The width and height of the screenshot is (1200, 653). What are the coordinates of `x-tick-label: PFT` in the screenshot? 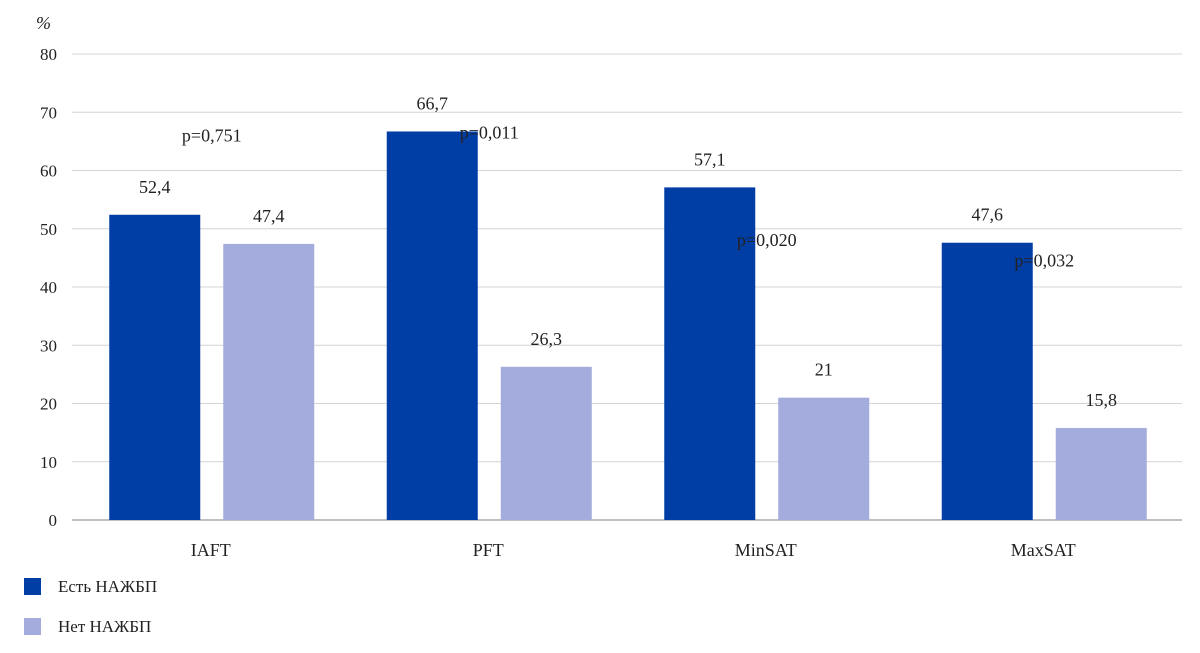 It's located at (488, 550).